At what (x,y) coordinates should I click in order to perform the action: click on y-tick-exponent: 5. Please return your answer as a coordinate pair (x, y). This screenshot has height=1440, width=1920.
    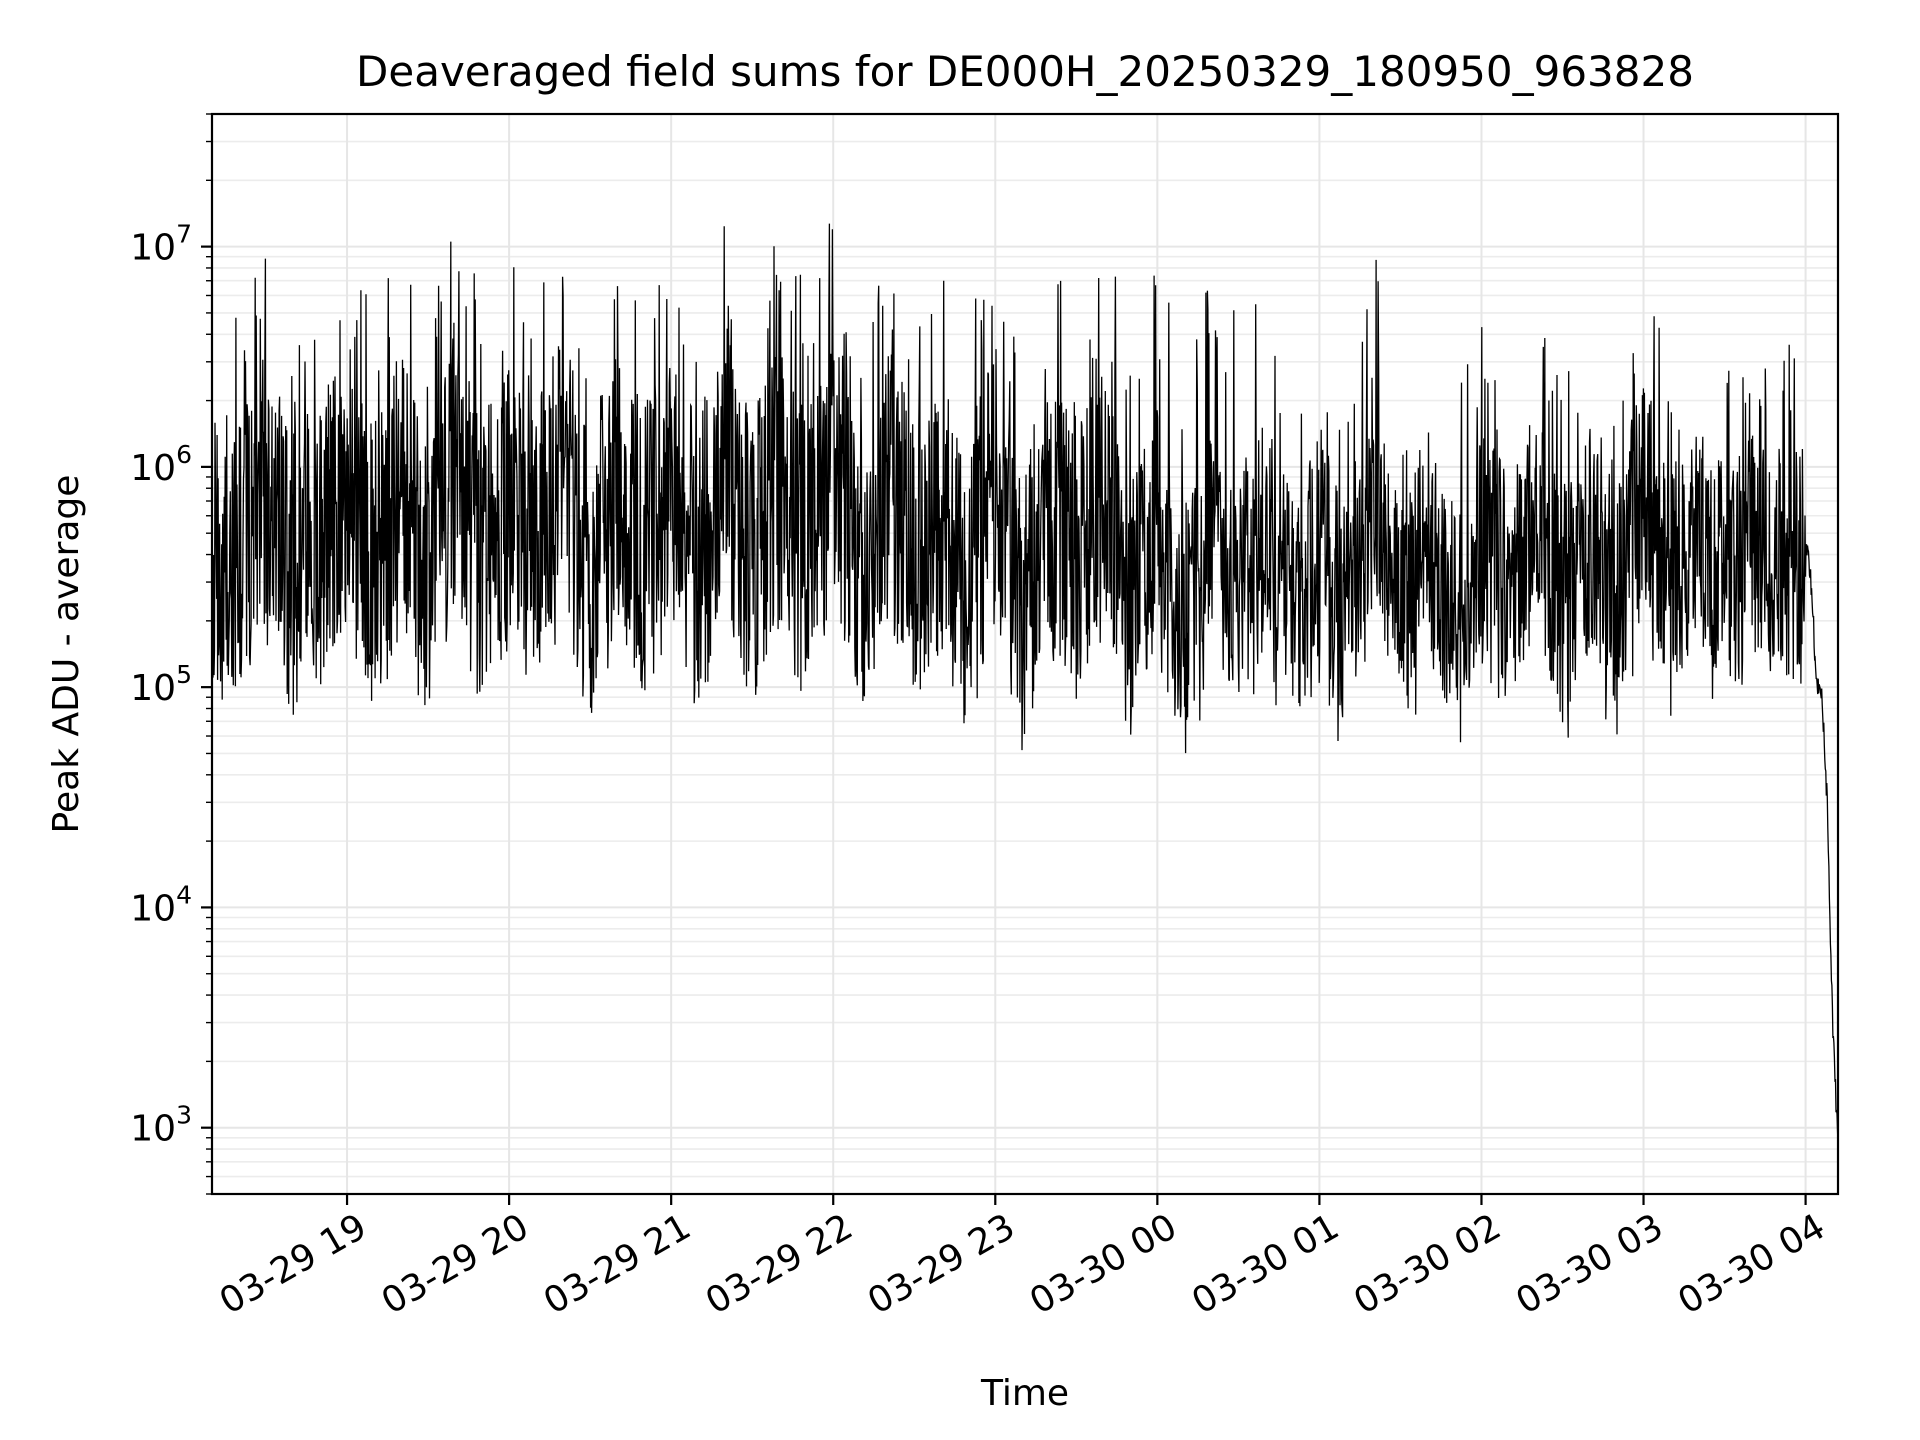
    Looking at the image, I should click on (184, 674).